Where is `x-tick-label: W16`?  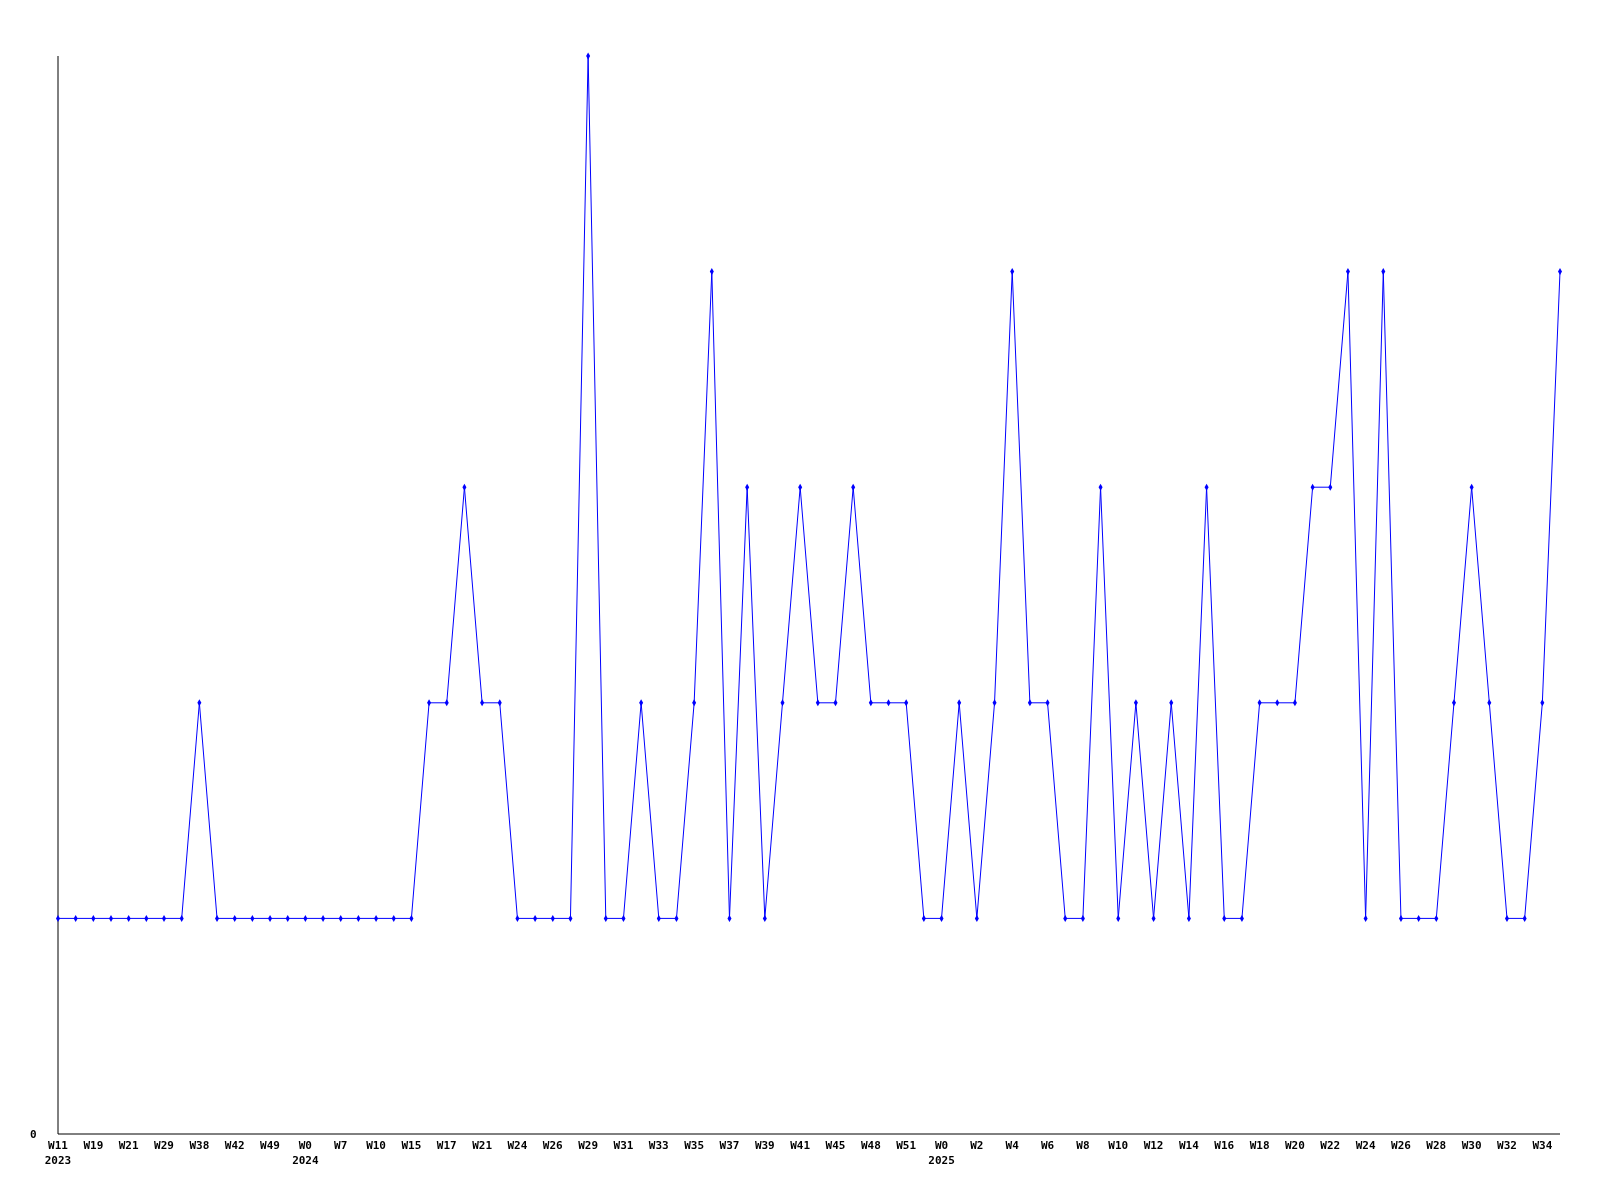 x-tick-label: W16 is located at coordinates (1224, 1145).